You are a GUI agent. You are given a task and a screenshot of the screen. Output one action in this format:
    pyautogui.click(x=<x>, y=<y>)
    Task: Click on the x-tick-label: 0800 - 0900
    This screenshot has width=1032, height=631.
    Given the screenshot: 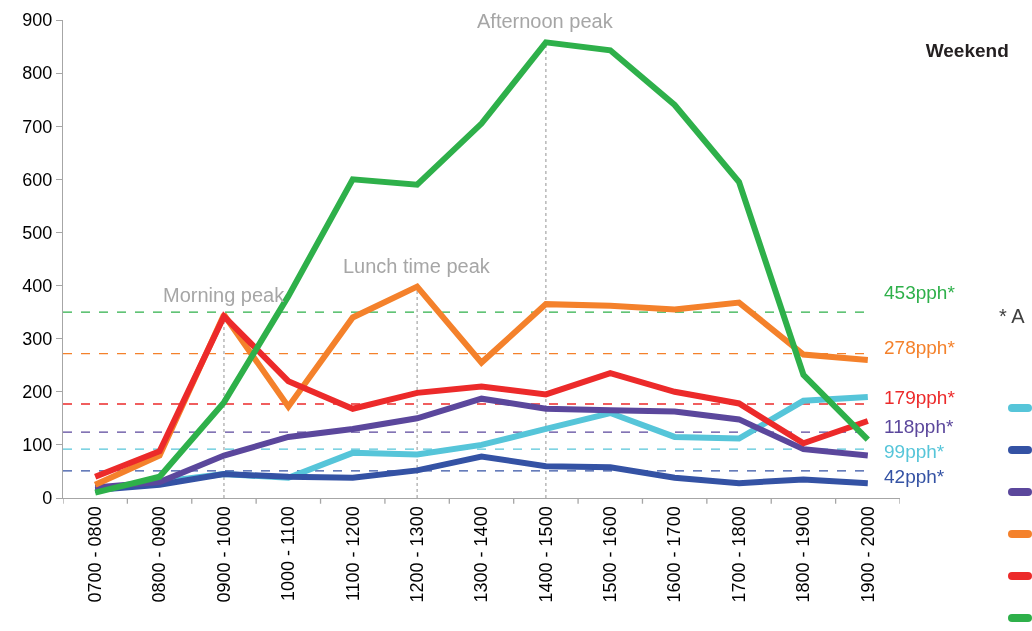 What is the action you would take?
    pyautogui.click(x=159, y=554)
    